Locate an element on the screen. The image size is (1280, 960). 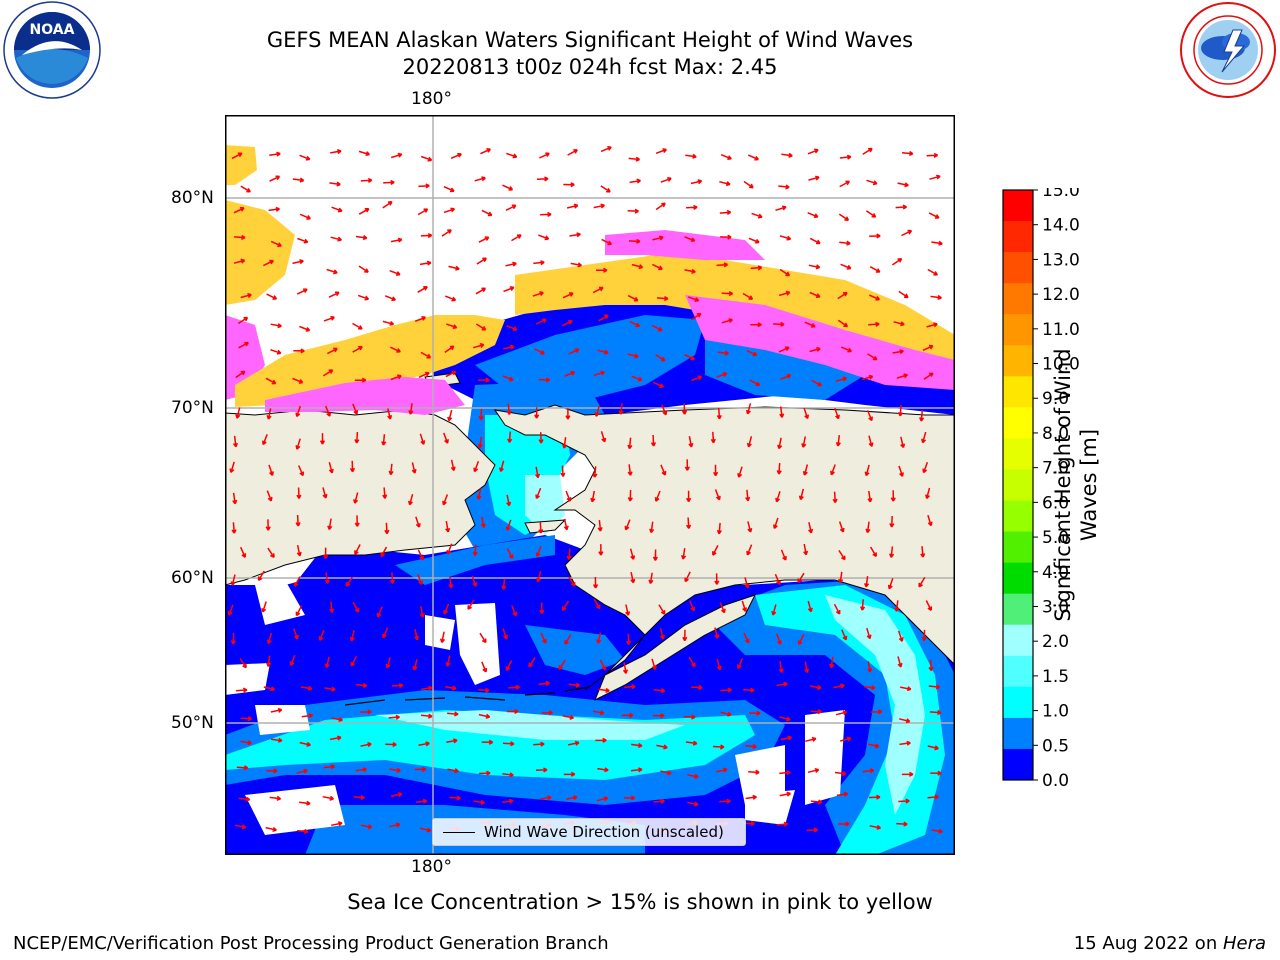
svg-text: NOAA is located at coordinates (52, 30).